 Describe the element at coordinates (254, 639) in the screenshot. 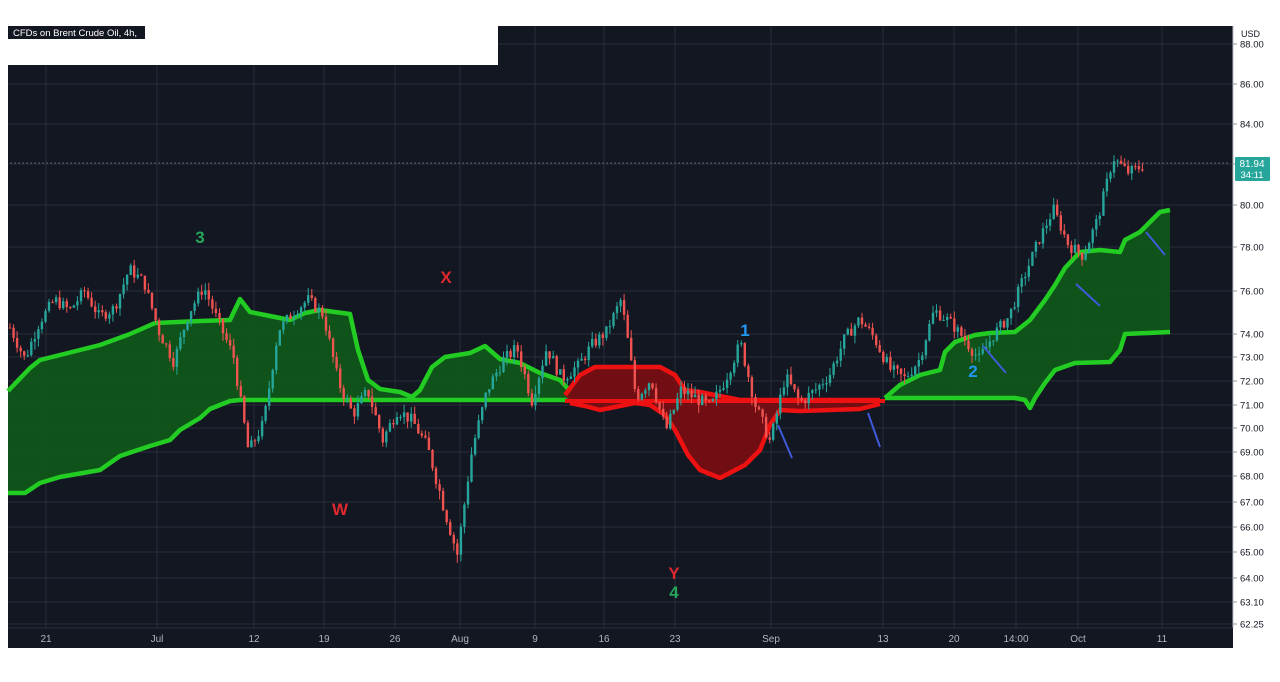

I see `time-axis-label: 12` at that location.